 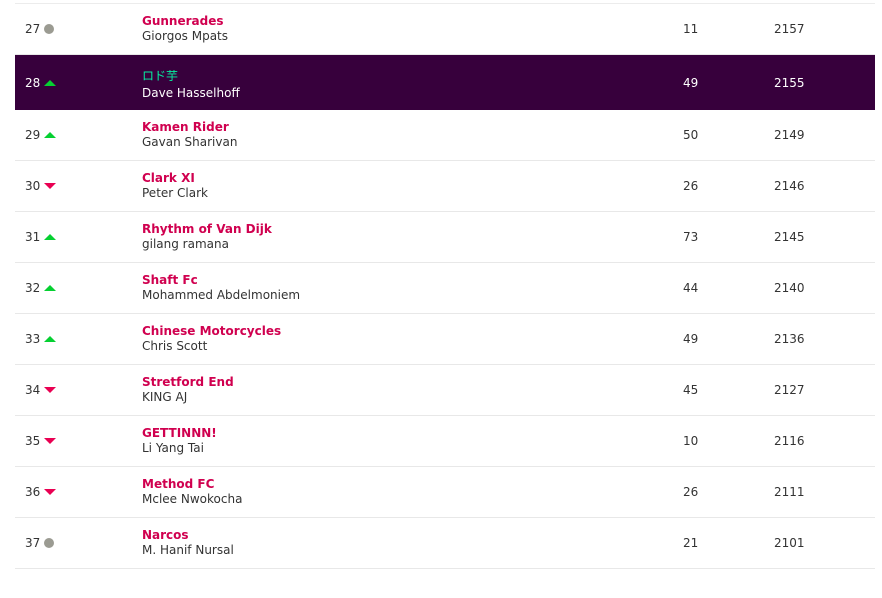 I want to click on manager-name: Chris Scott, so click(x=175, y=346).